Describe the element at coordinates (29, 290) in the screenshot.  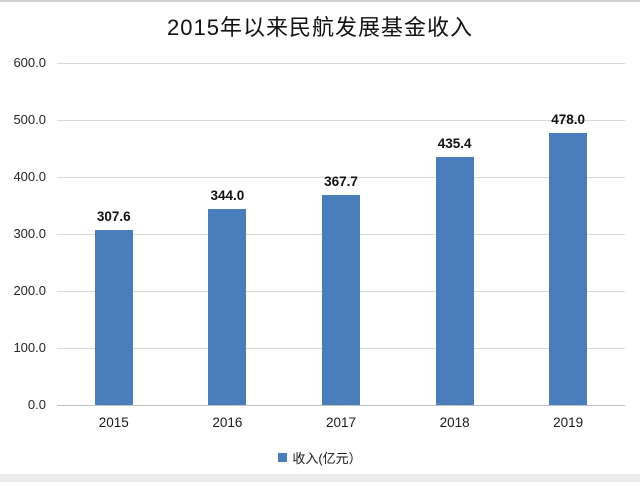
I see `y-tick-label: 200.0` at that location.